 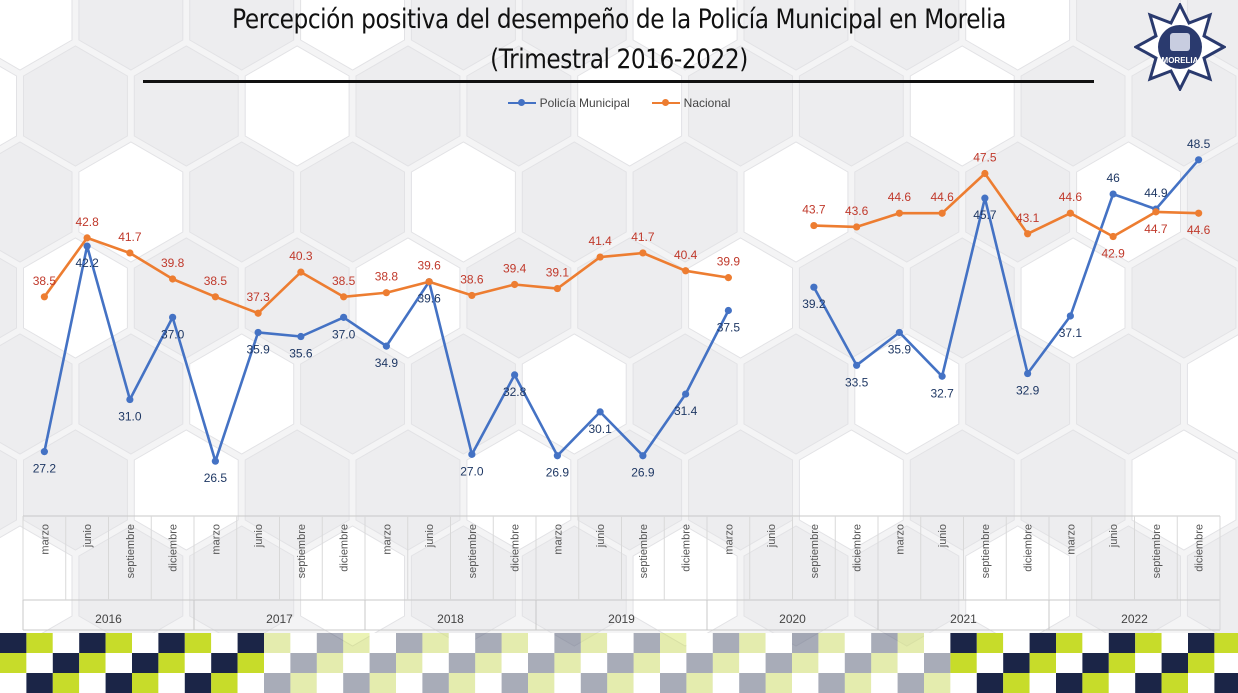 I want to click on data-label-nacional: 40.4, so click(x=686, y=255).